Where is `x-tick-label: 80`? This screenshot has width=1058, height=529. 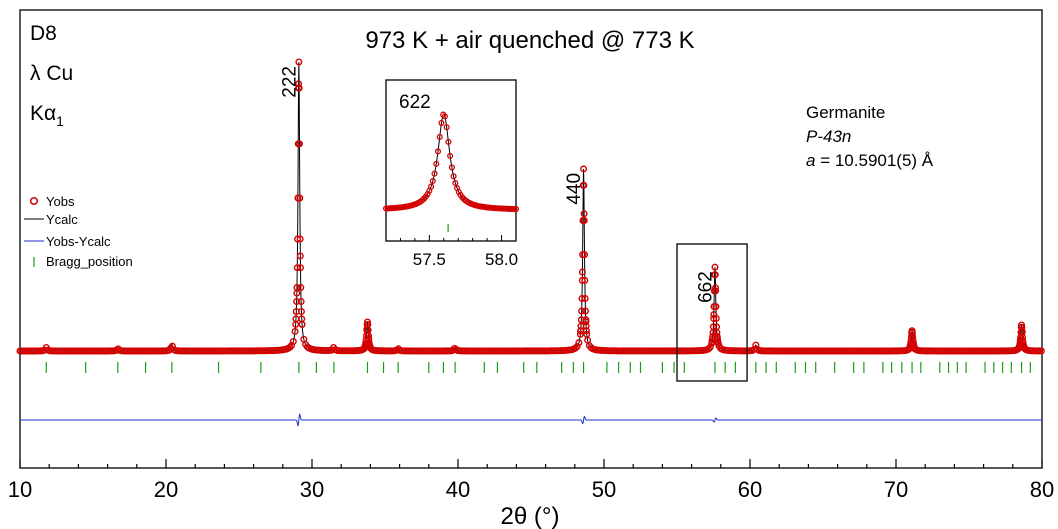
x-tick-label: 80 is located at coordinates (1042, 489).